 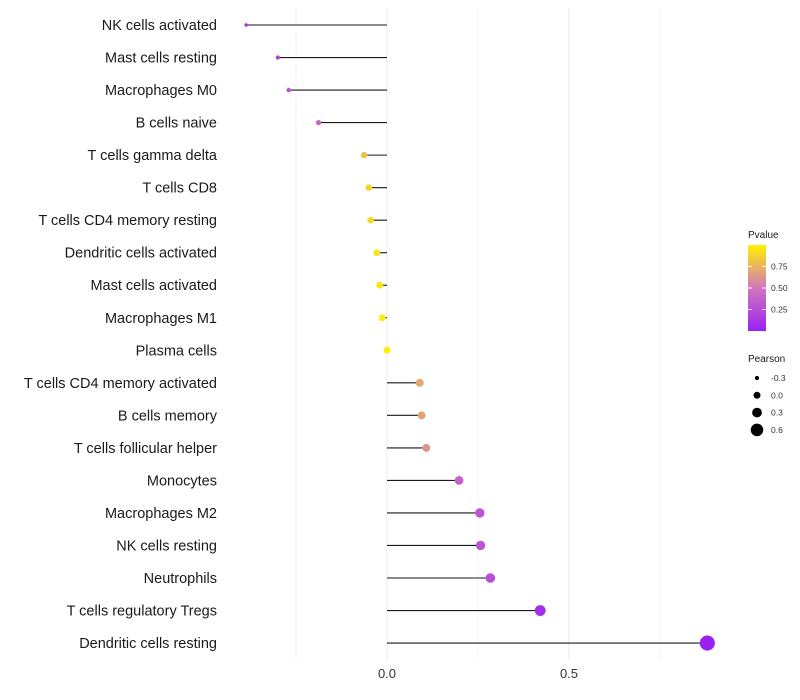 I want to click on category-label: T cells follicular helper, so click(x=145, y=449).